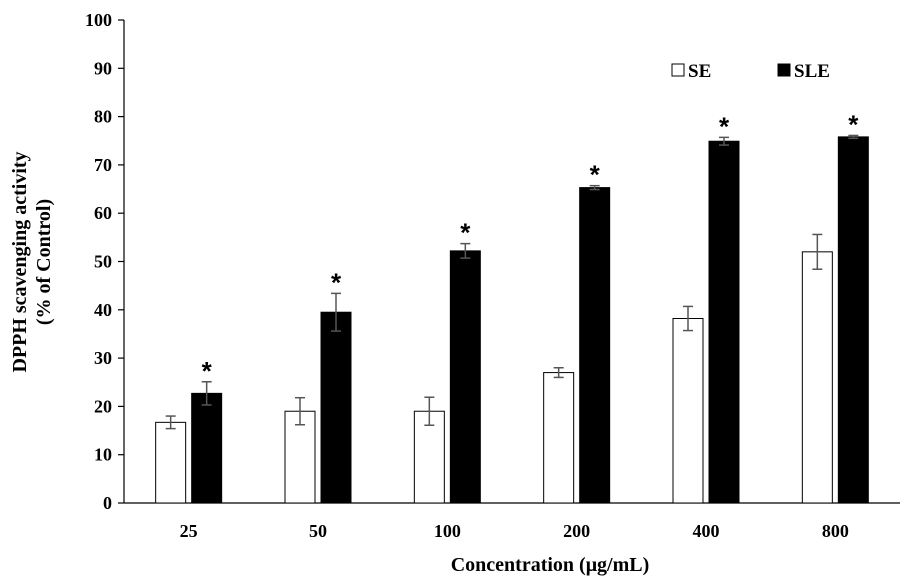  I want to click on y-axis-title-line2: (% of Control), so click(44, 262).